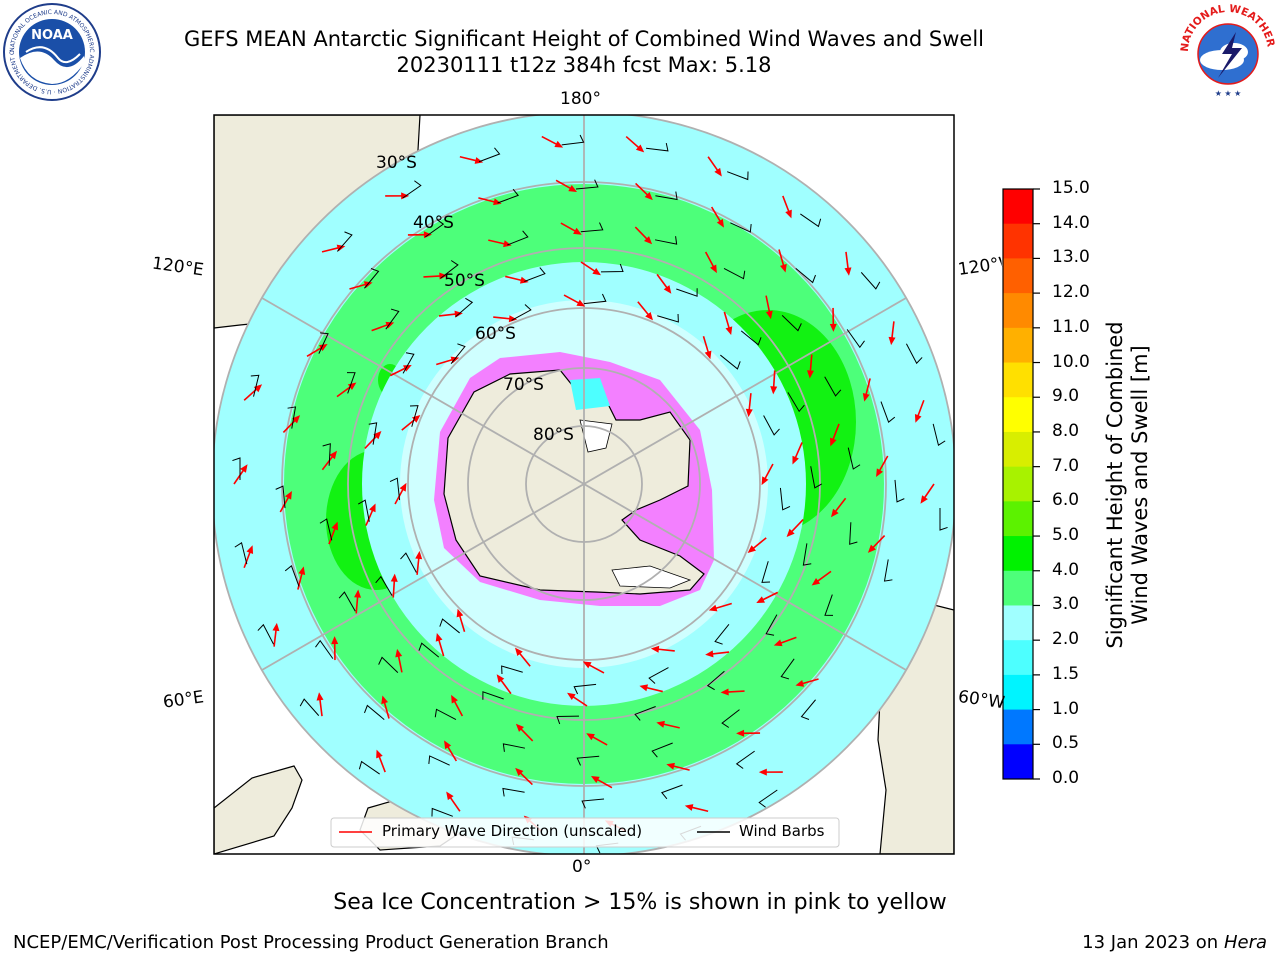  What do you see at coordinates (1021, 484) in the screenshot?
I see `colorbar` at bounding box center [1021, 484].